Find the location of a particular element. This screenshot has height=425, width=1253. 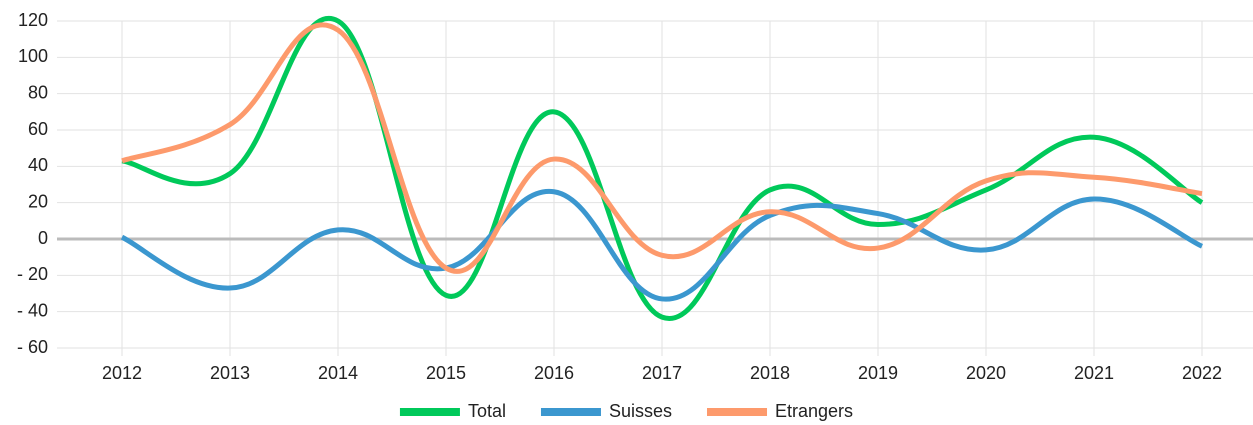

legend-label: Total is located at coordinates (487, 411).